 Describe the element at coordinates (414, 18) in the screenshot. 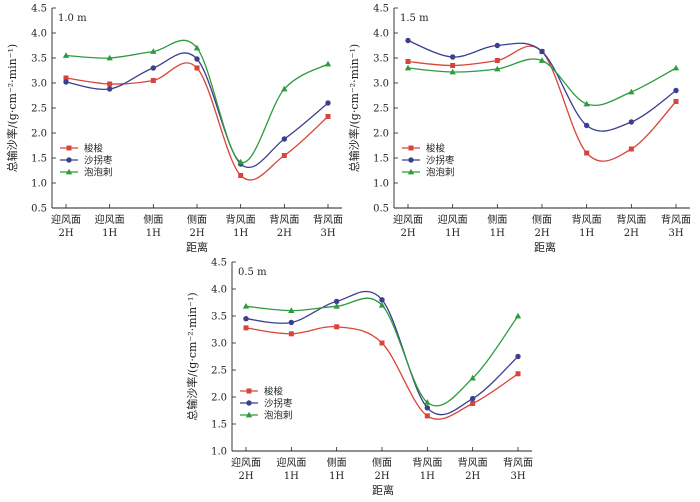

I see `panel-label: 1.5 m` at that location.